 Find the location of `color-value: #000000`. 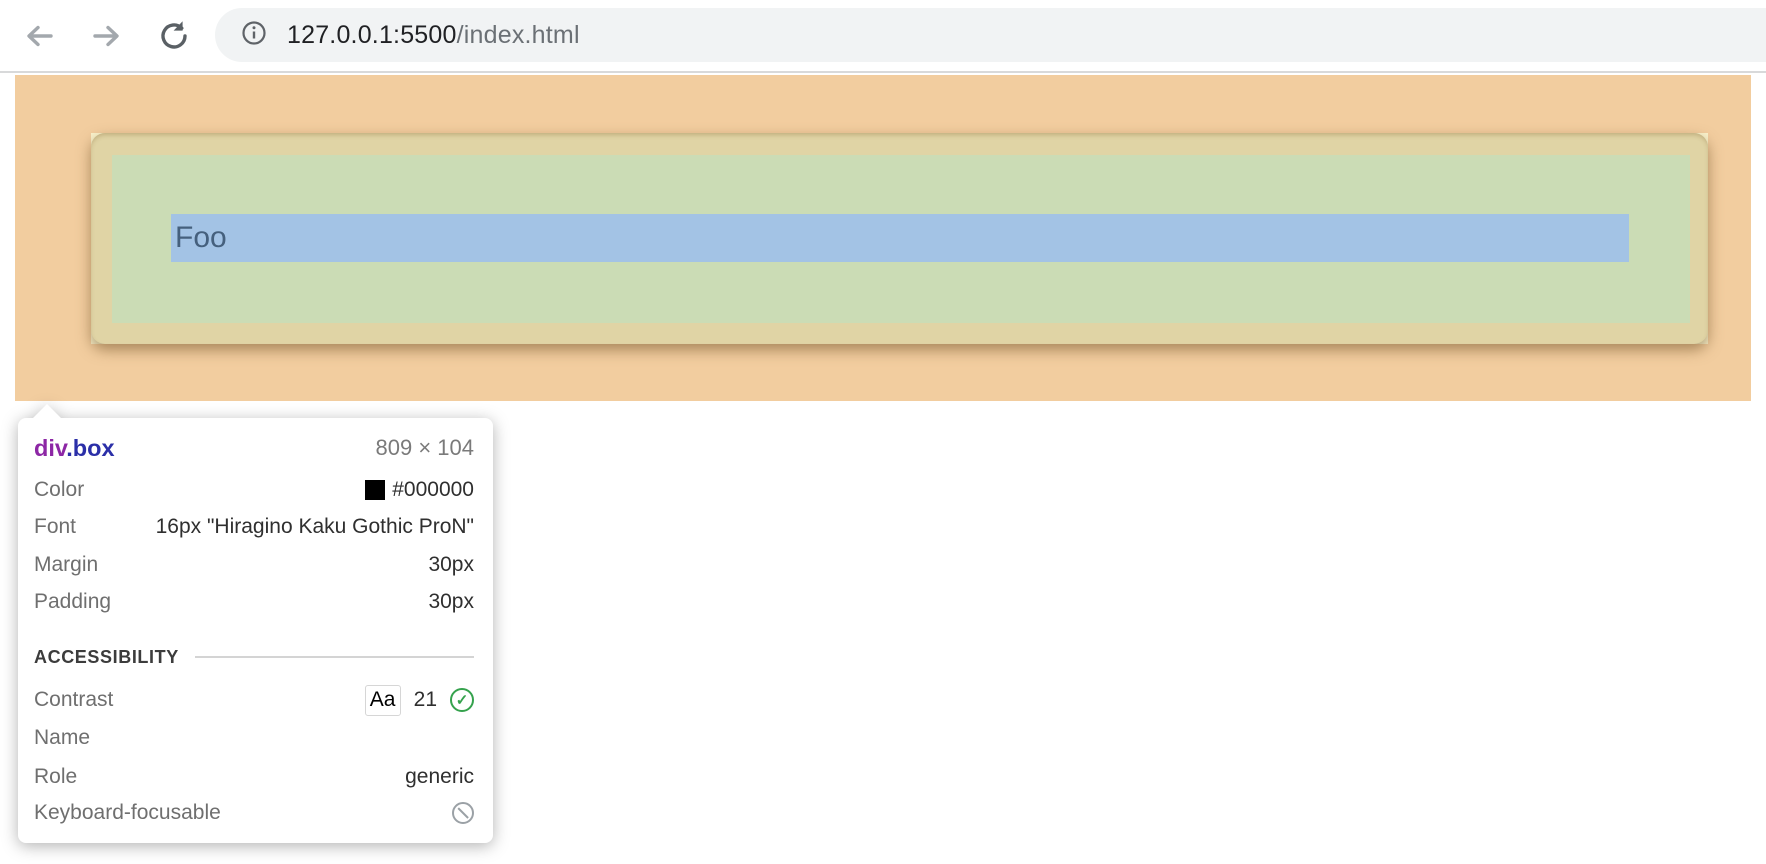

color-value: #000000 is located at coordinates (433, 489).